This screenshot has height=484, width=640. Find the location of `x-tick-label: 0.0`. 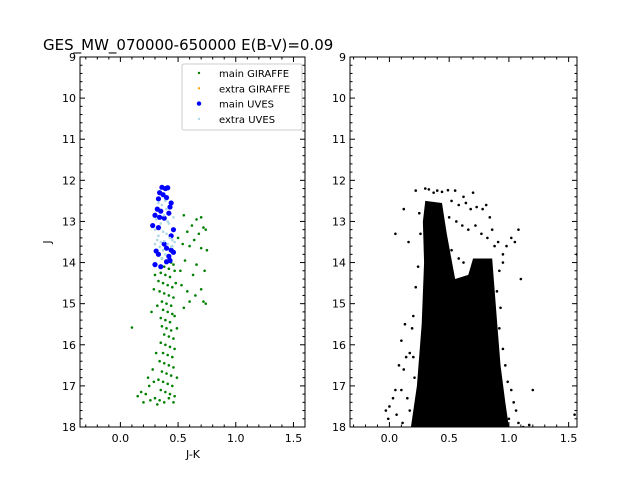

x-tick-label: 0.0 is located at coordinates (121, 438).